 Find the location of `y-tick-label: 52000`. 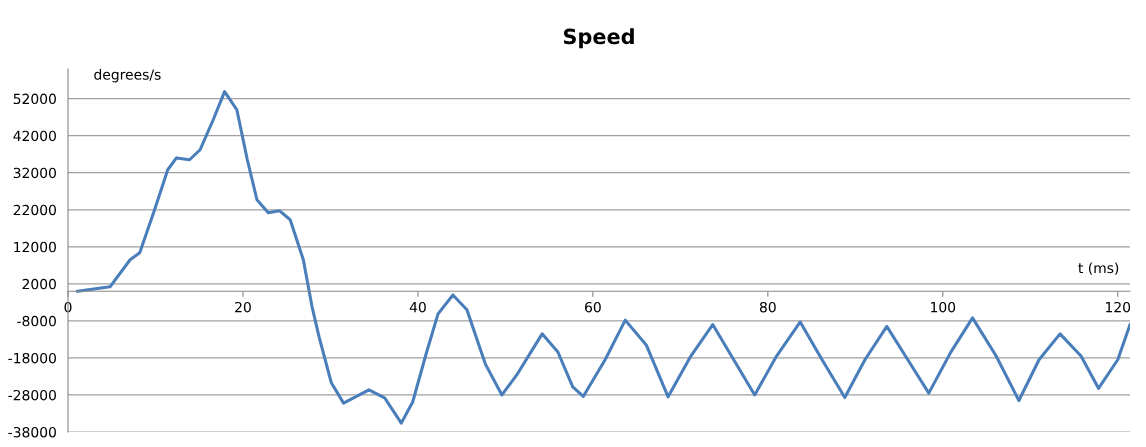

y-tick-label: 52000 is located at coordinates (34, 99).